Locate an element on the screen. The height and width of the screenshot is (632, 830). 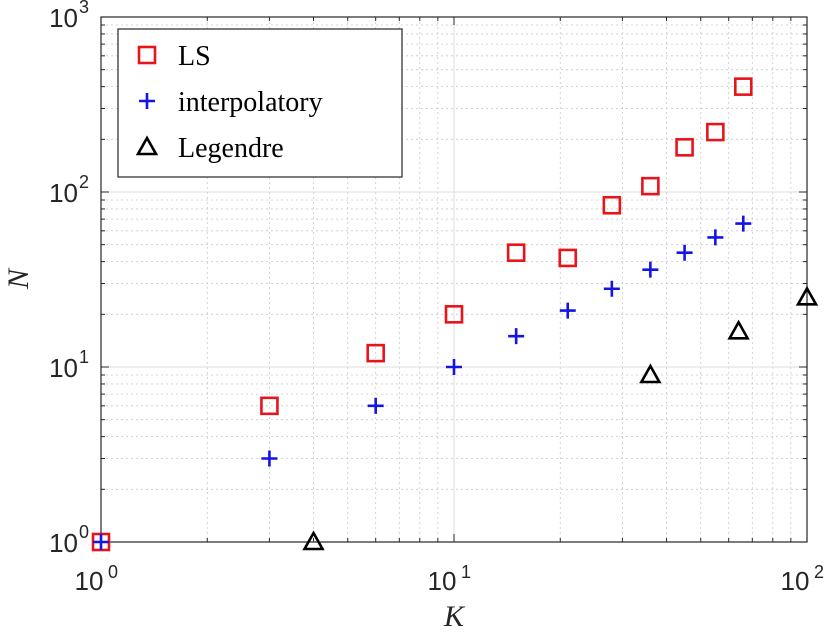
y-tick-label: 10 0 is located at coordinates (69, 540).